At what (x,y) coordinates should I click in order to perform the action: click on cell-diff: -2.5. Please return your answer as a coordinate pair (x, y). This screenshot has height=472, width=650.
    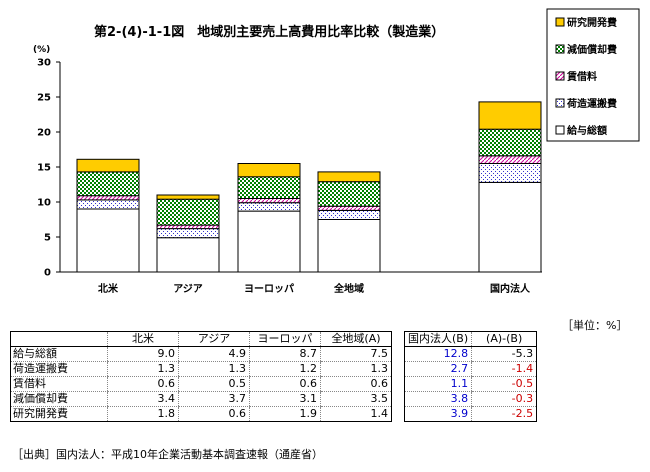
    Looking at the image, I should click on (504, 414).